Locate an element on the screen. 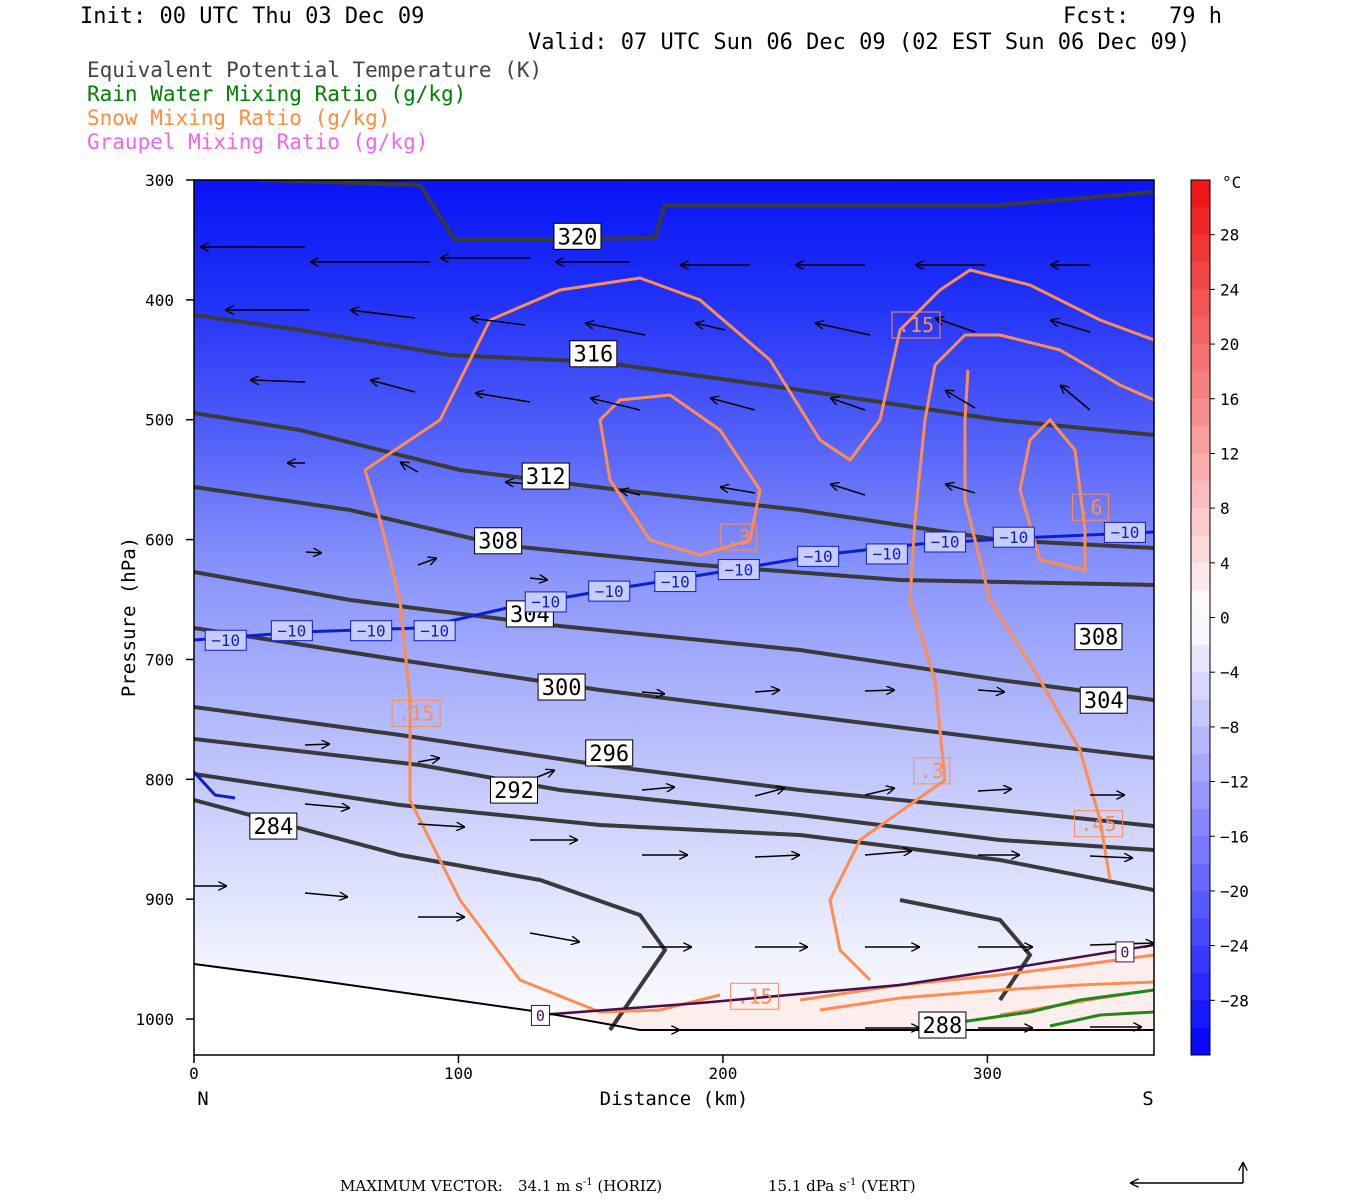 Image resolution: width=1350 pixels, height=1200 pixels. y-tick-label: 500 is located at coordinates (159, 420).